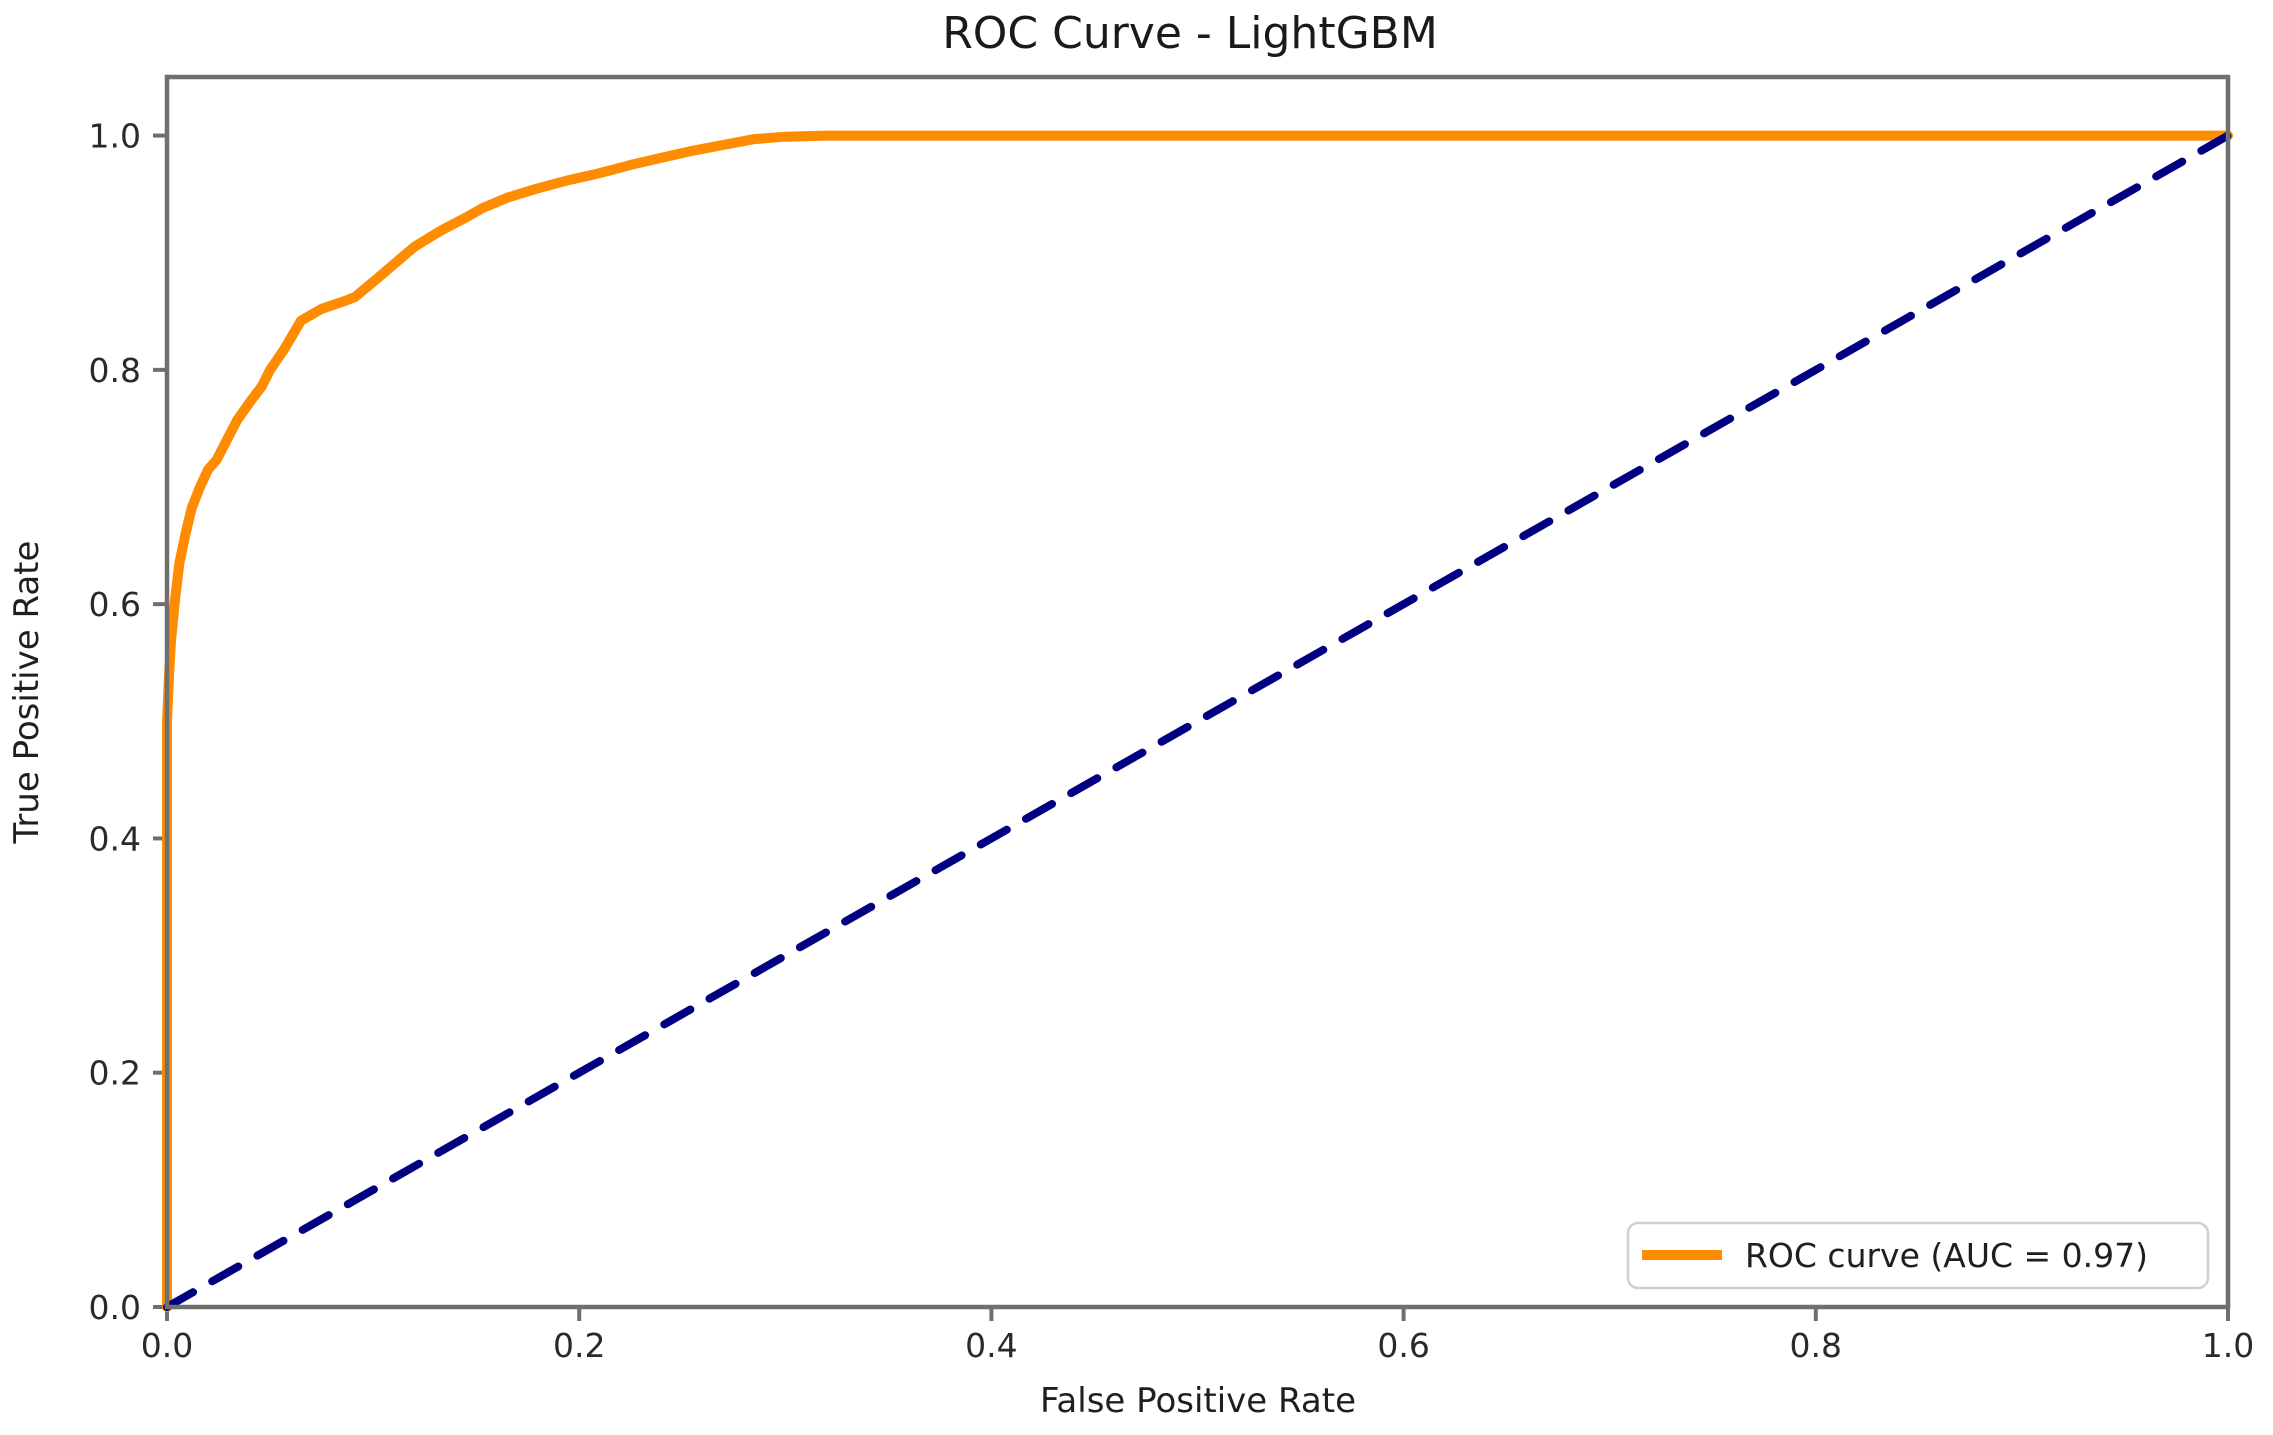  Describe the element at coordinates (579, 1345) in the screenshot. I see `x-tick-label: 0.2` at that location.